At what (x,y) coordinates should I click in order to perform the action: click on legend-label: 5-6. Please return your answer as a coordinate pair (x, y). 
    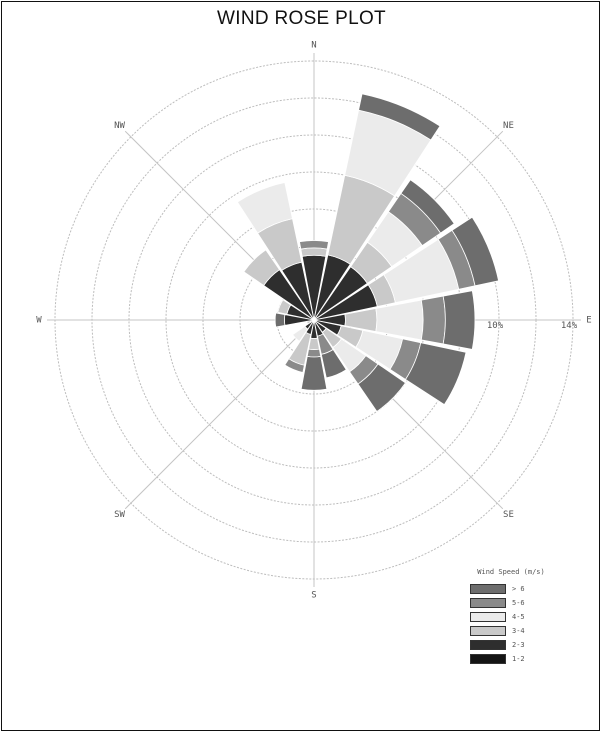
    Looking at the image, I should click on (518, 602).